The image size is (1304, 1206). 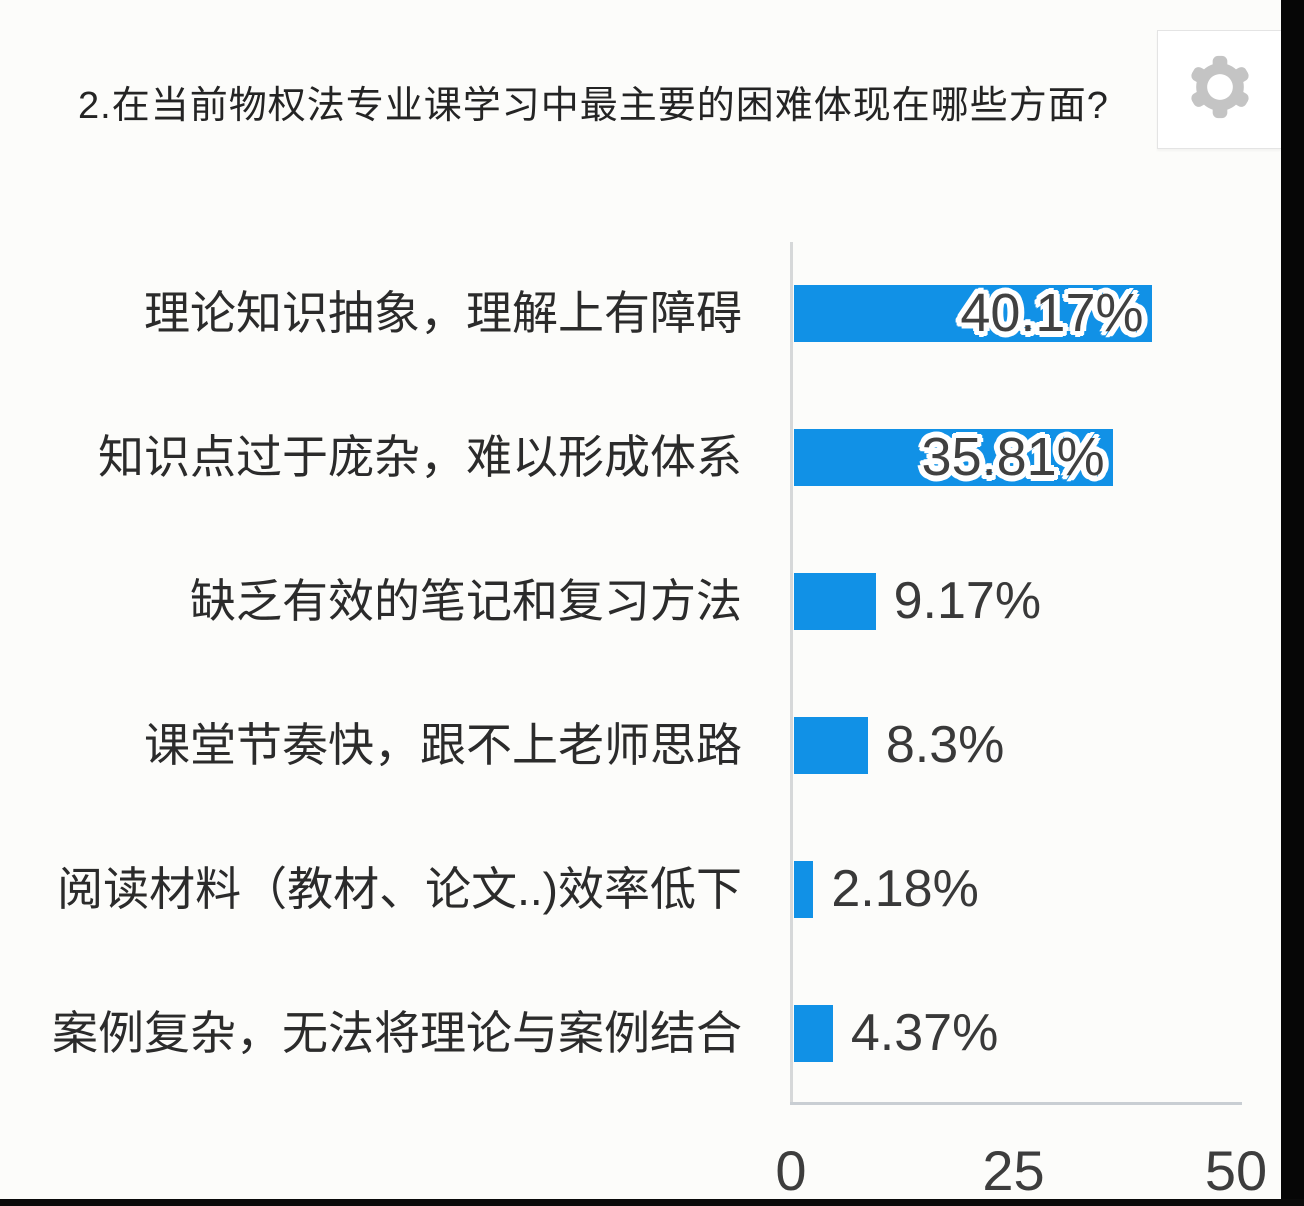 I want to click on screen-bottom-bezel, so click(x=652, y=1202).